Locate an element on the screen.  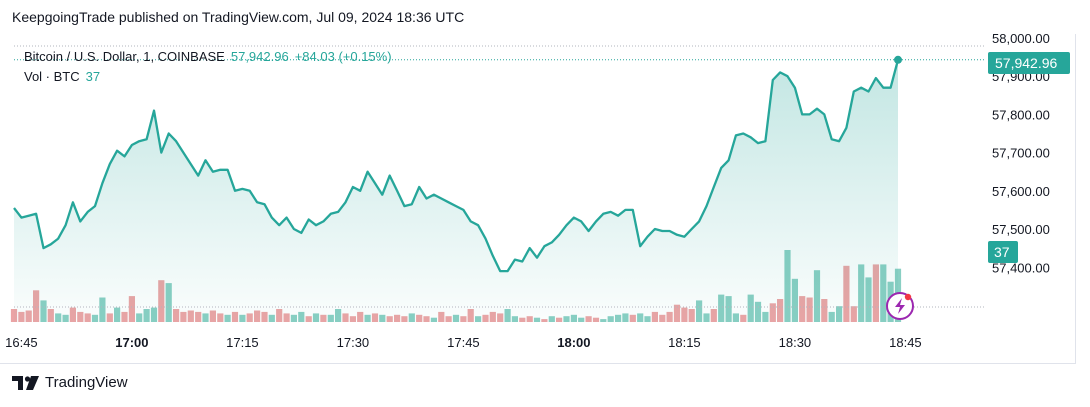
y-tick-label: 57,700.00 is located at coordinates (1021, 153).